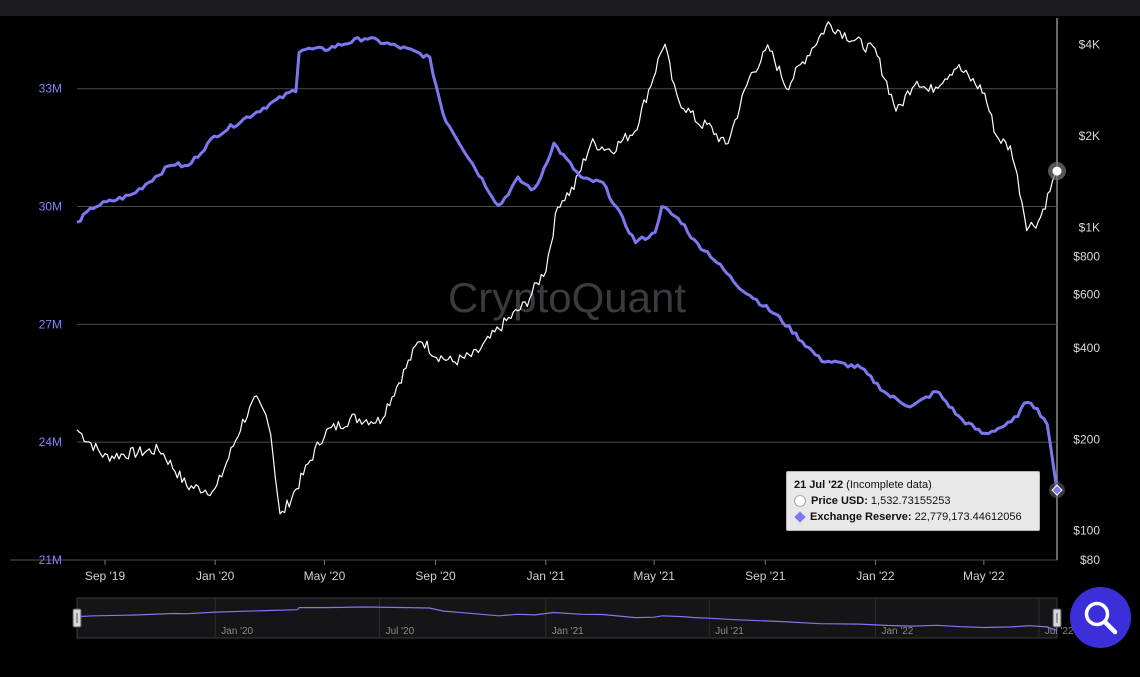 This screenshot has width=1140, height=677. Describe the element at coordinates (1086, 257) in the screenshot. I see `y-right-tick-label: $800` at that location.